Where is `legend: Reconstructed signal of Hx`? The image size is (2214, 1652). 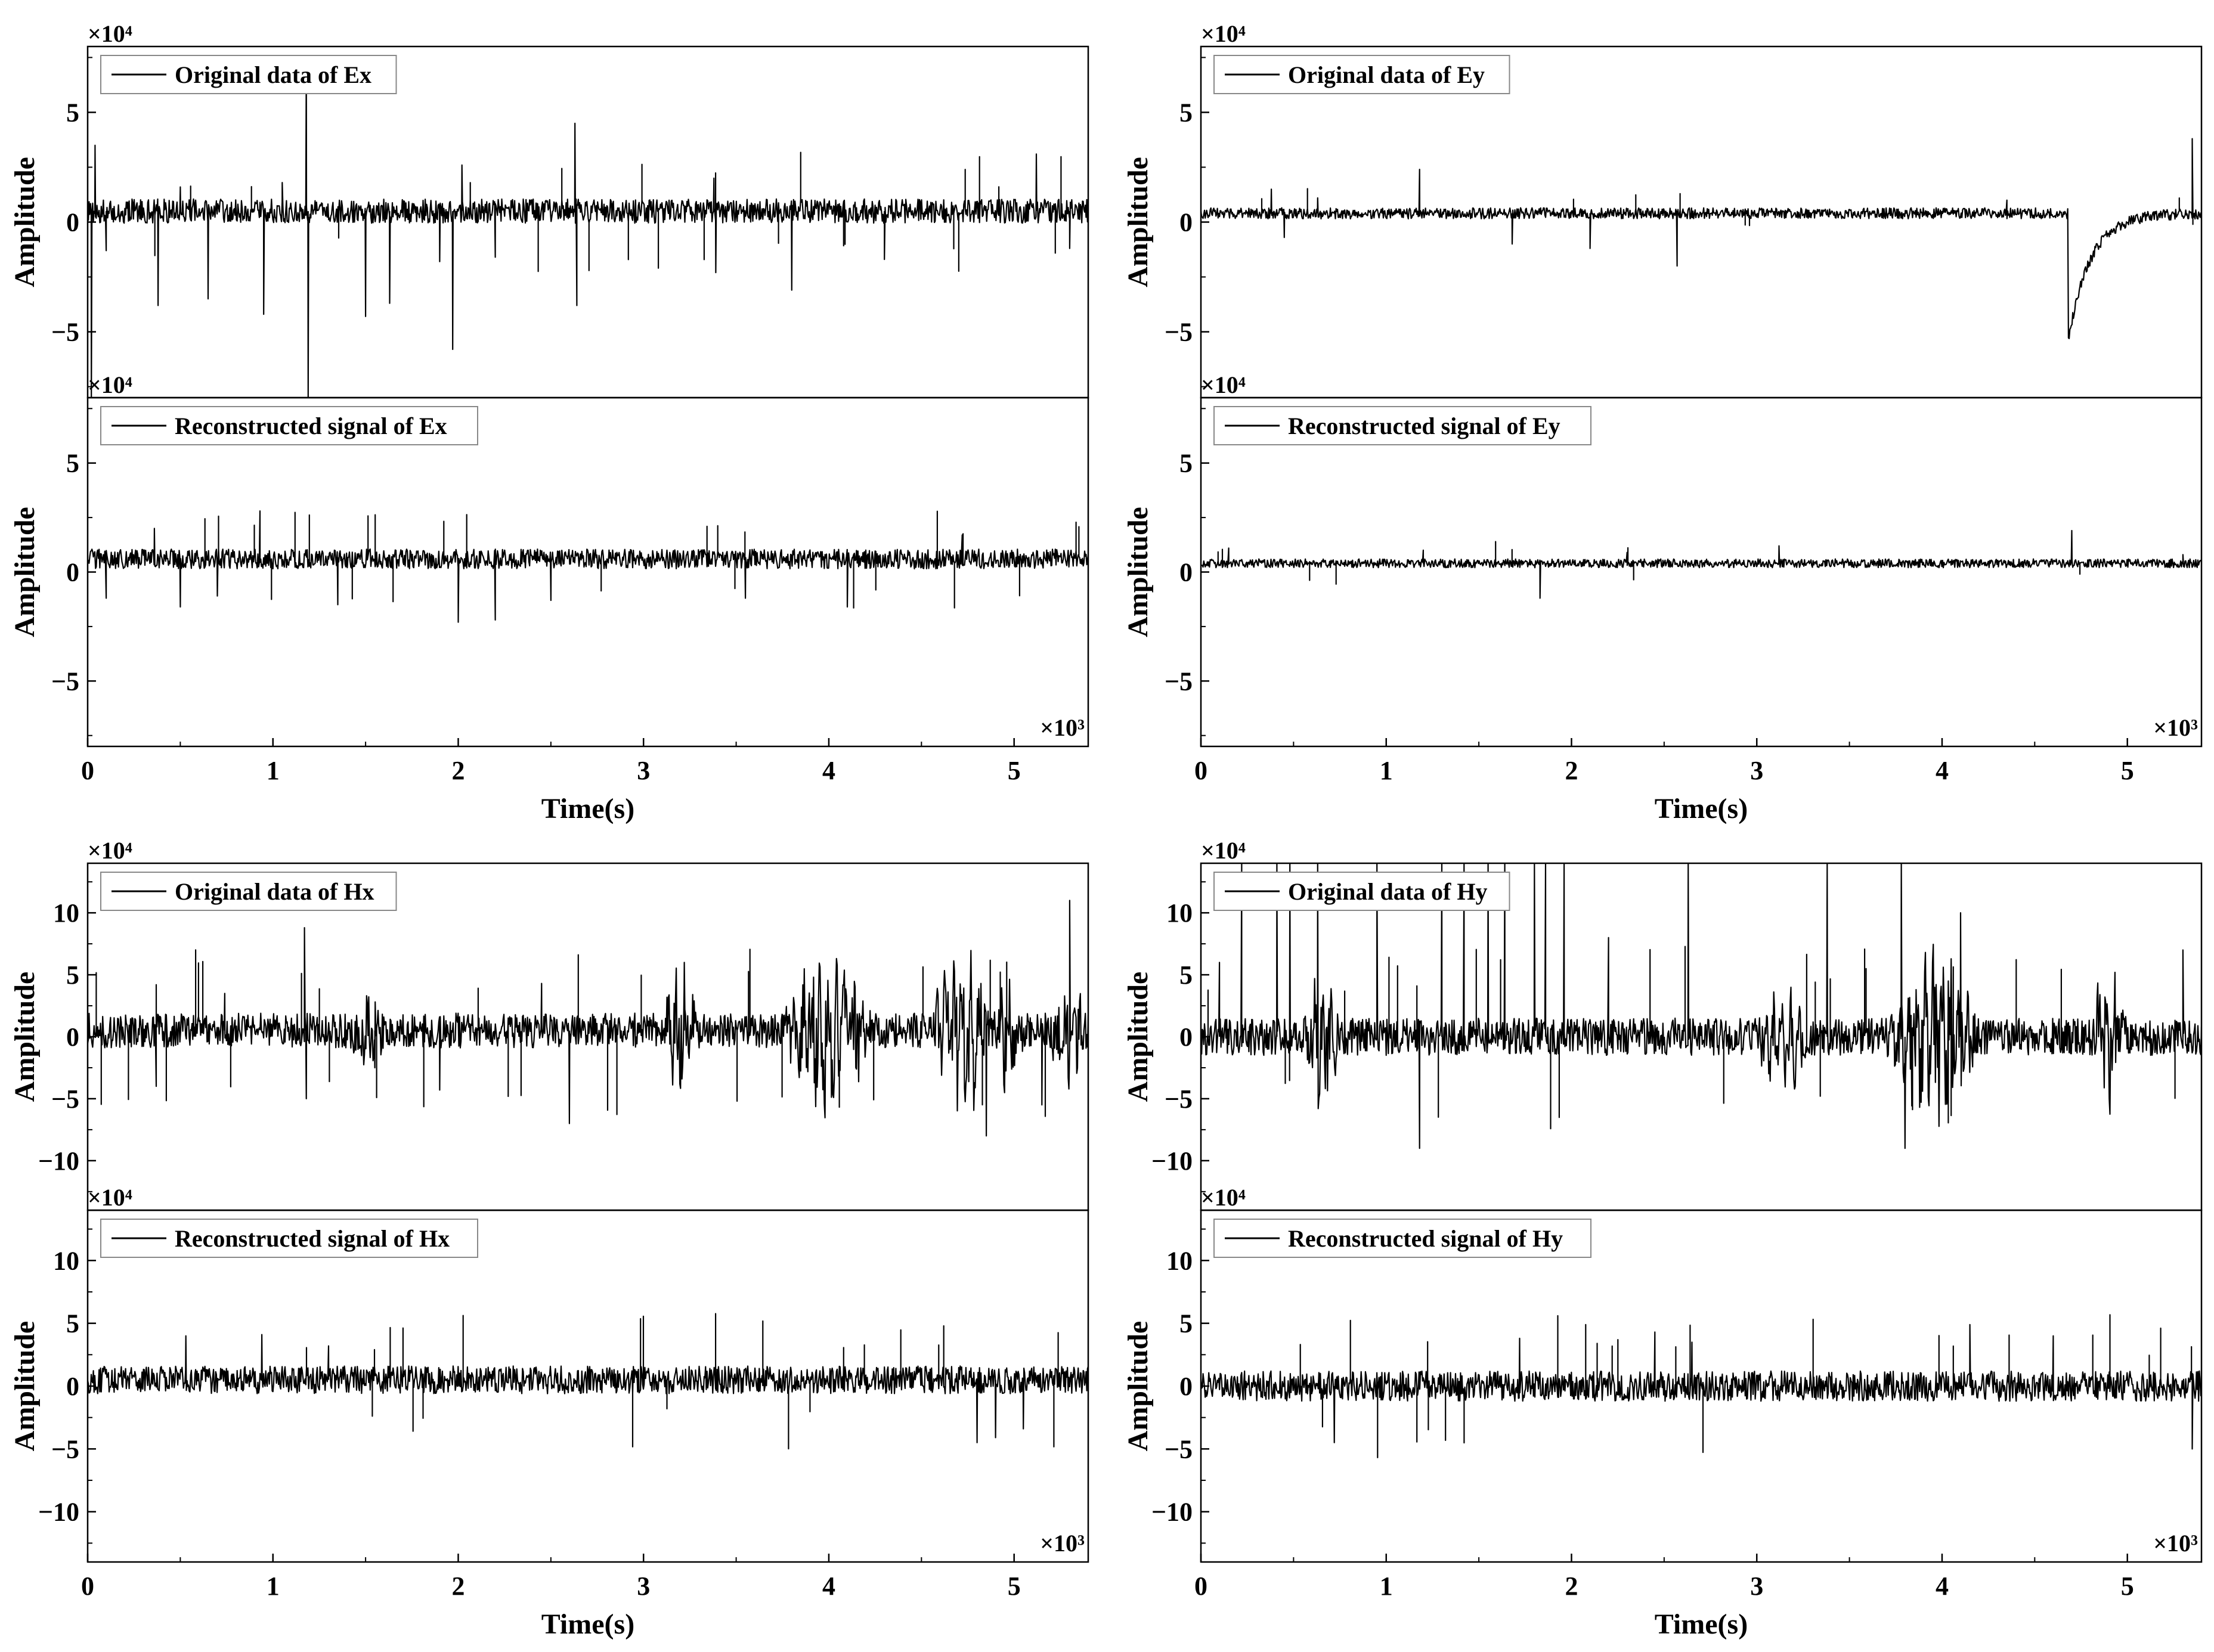
legend: Reconstructed signal of Hx is located at coordinates (289, 1239).